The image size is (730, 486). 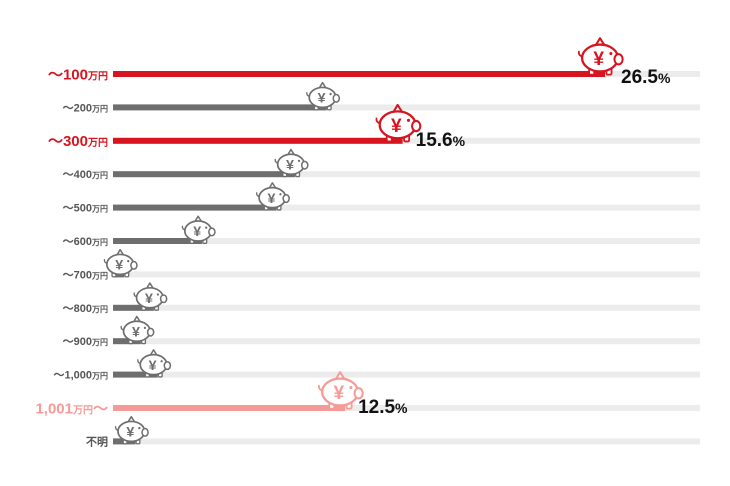 What do you see at coordinates (85, 242) in the screenshot?
I see `category-label: 〜600万円` at bounding box center [85, 242].